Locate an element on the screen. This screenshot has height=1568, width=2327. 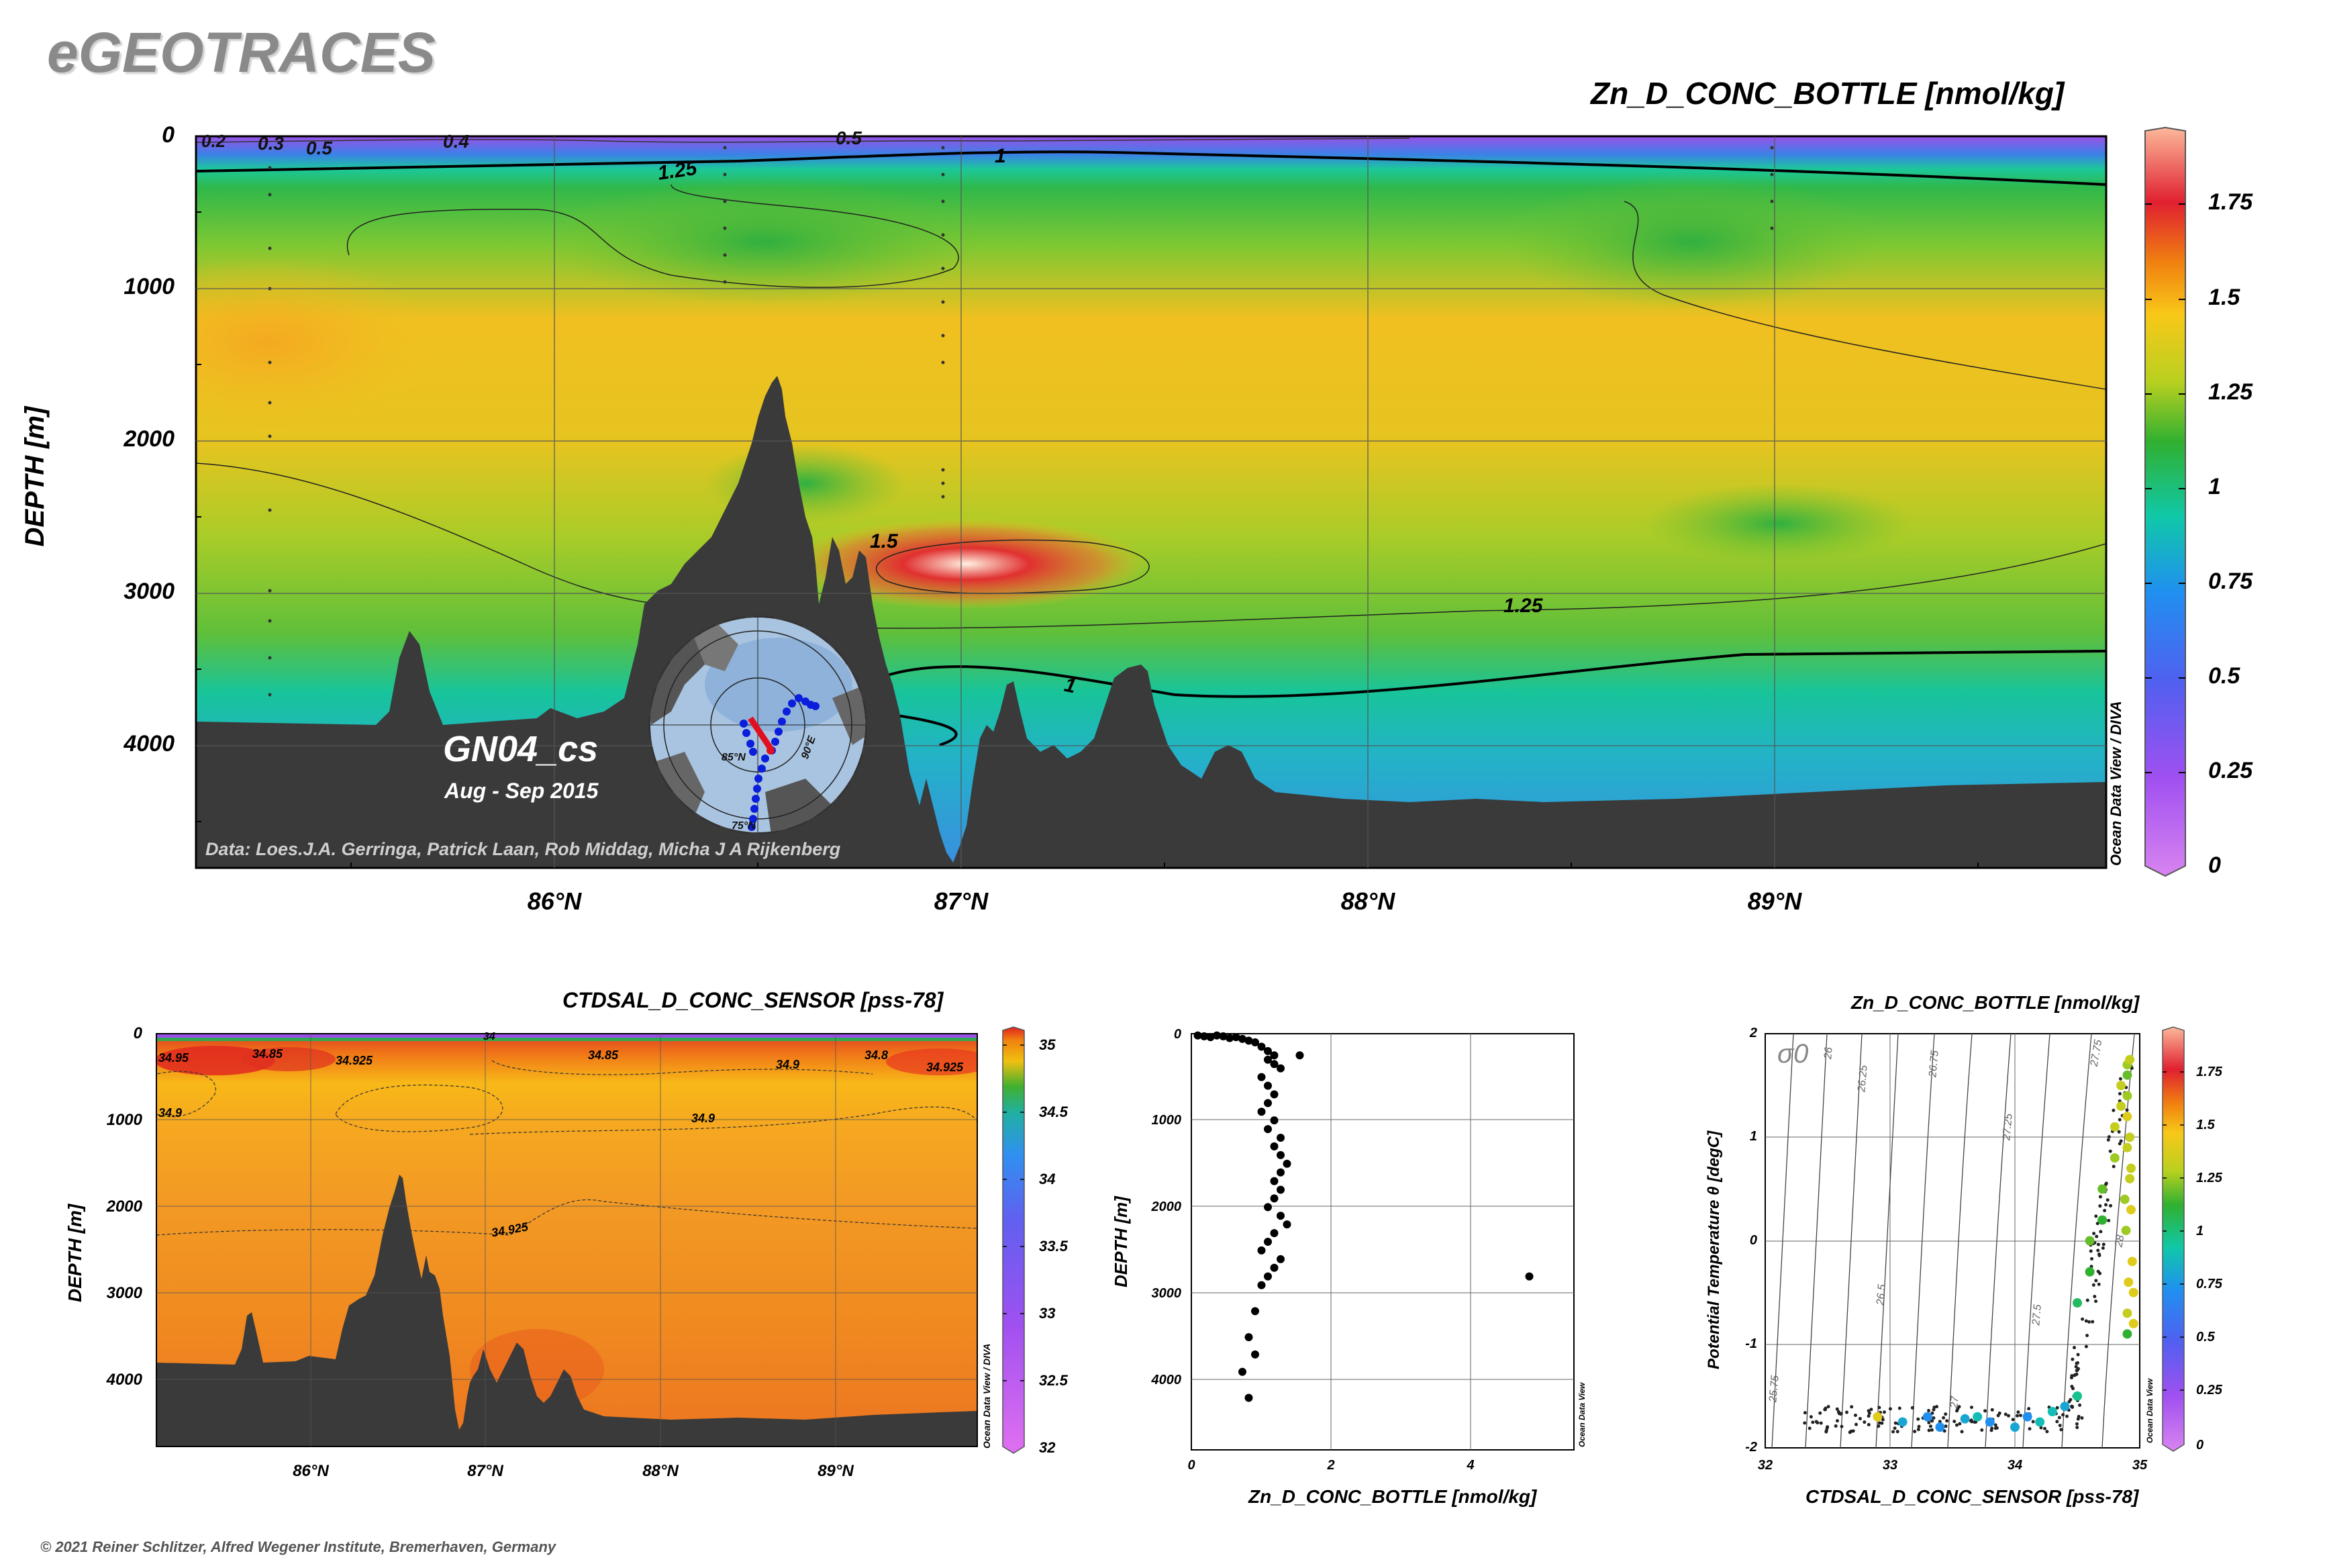
sal-ytick-1: 1000 is located at coordinates (124, 1120).